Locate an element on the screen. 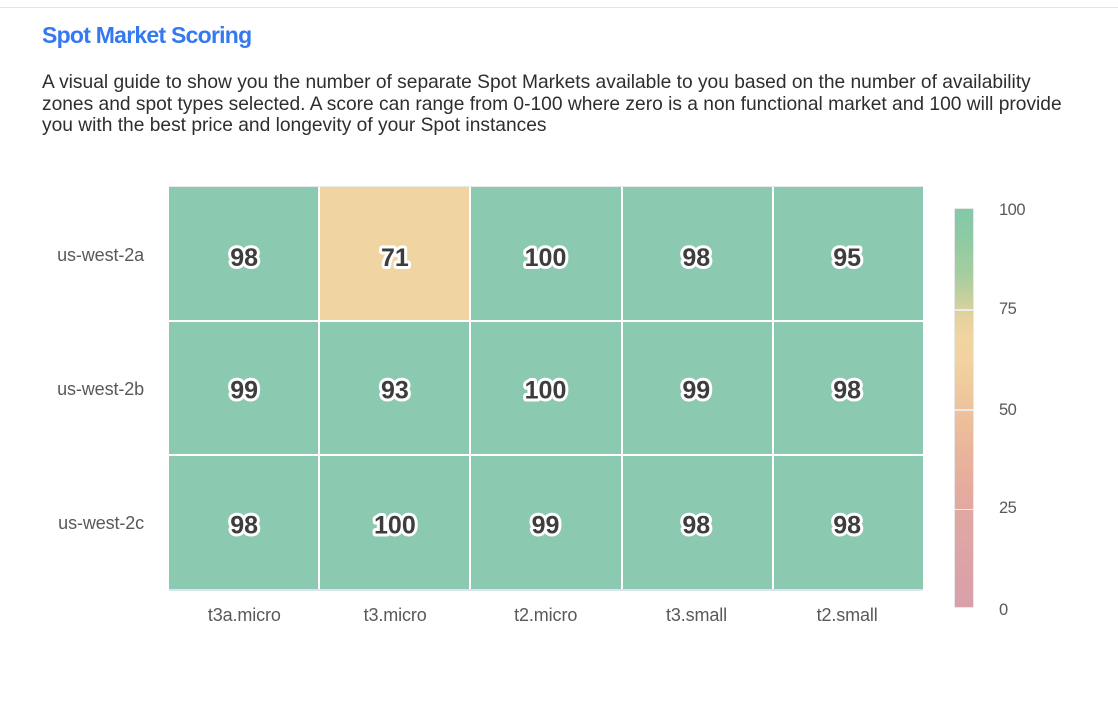 This screenshot has width=1118, height=710. svg-text: 95 is located at coordinates (847, 258).